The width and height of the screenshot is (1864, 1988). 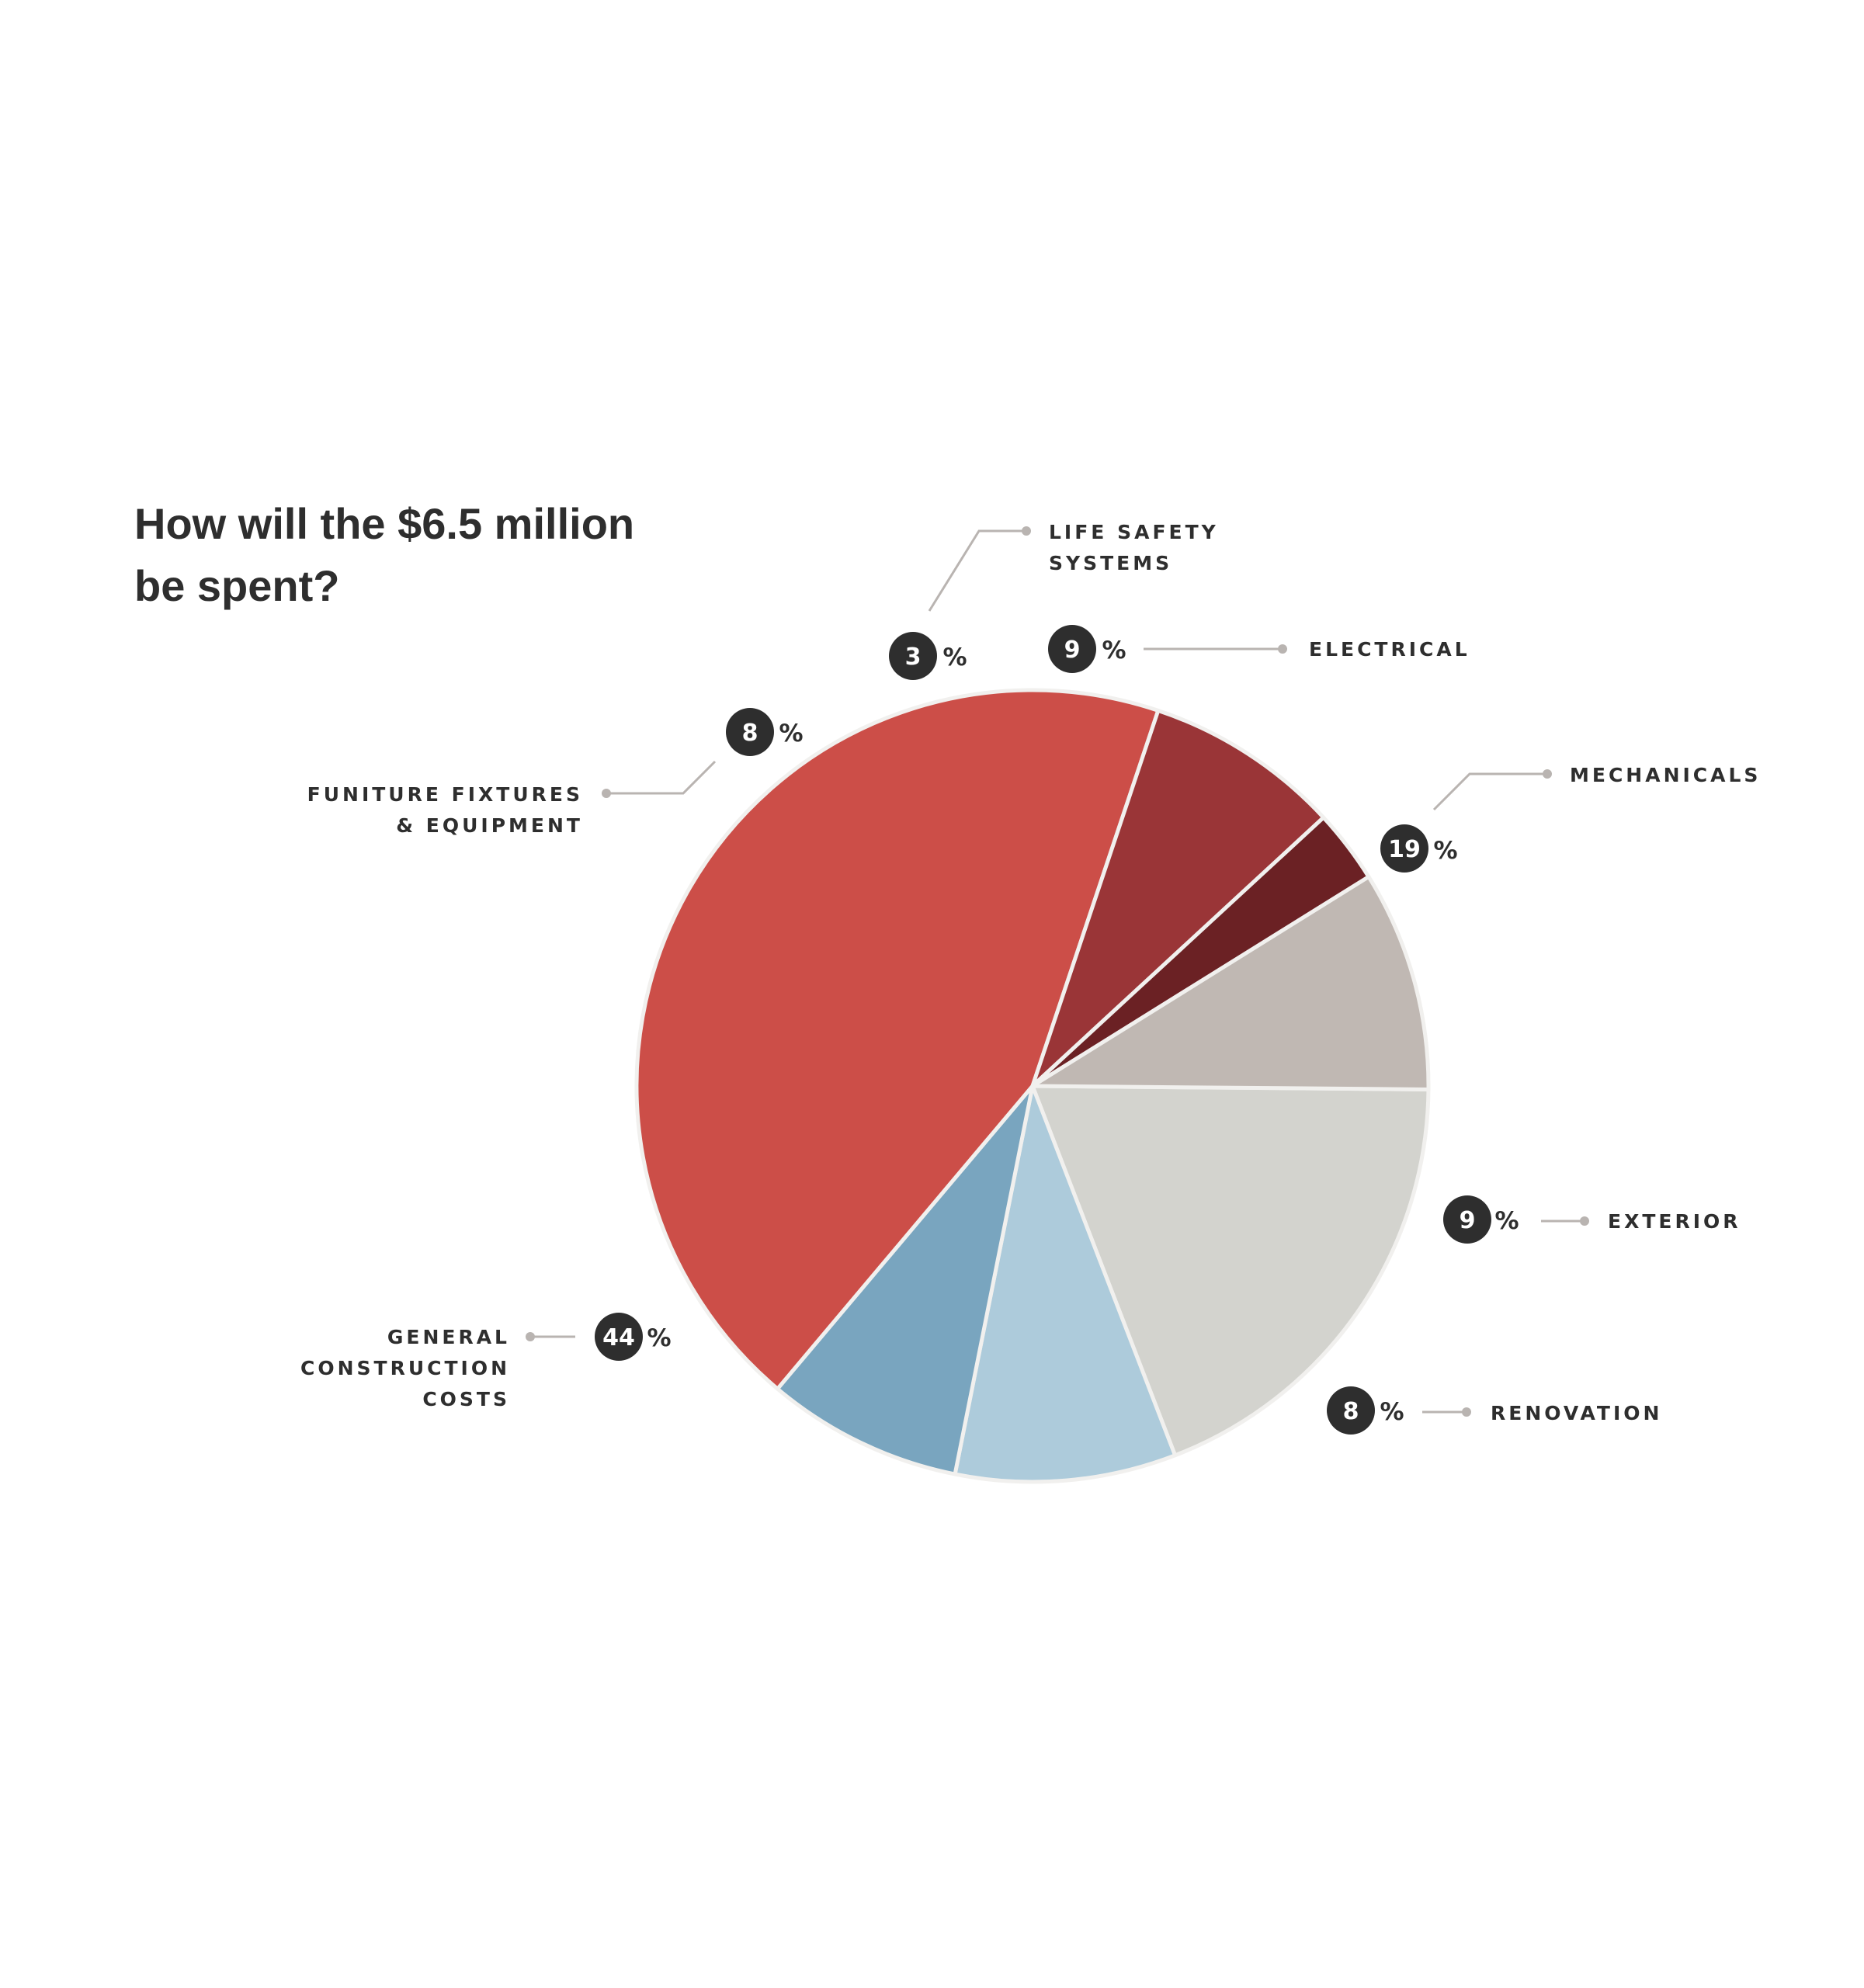 I want to click on callout-funiture-fixtures-and-equipment: 8 % FUNITURE FIXTURES & EQUIPMENT, so click(x=555, y=772).